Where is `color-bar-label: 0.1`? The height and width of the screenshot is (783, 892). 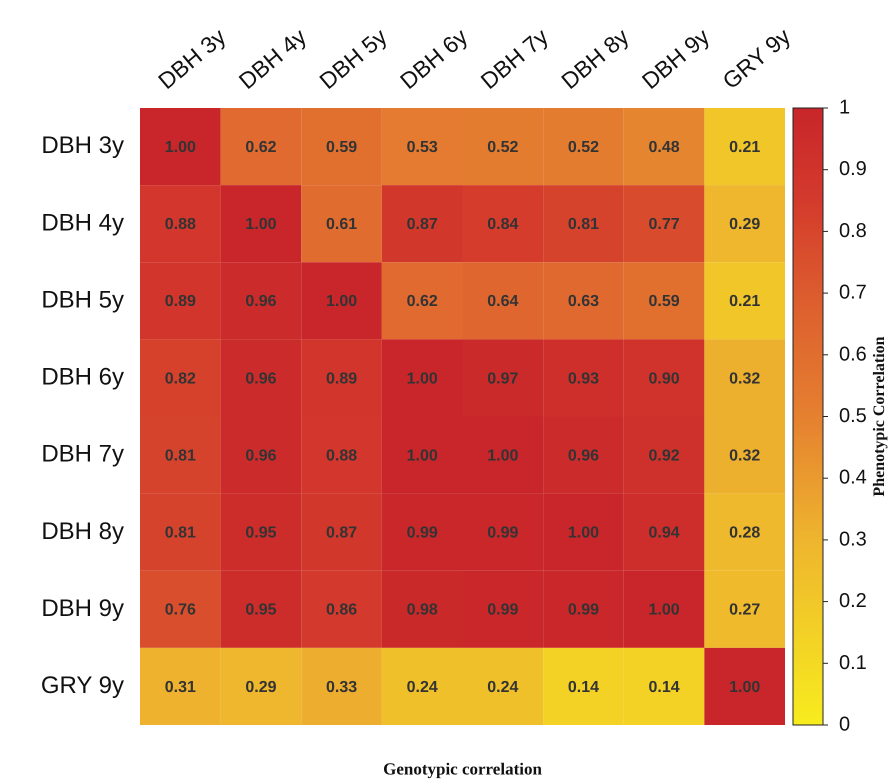 color-bar-label: 0.1 is located at coordinates (853, 663).